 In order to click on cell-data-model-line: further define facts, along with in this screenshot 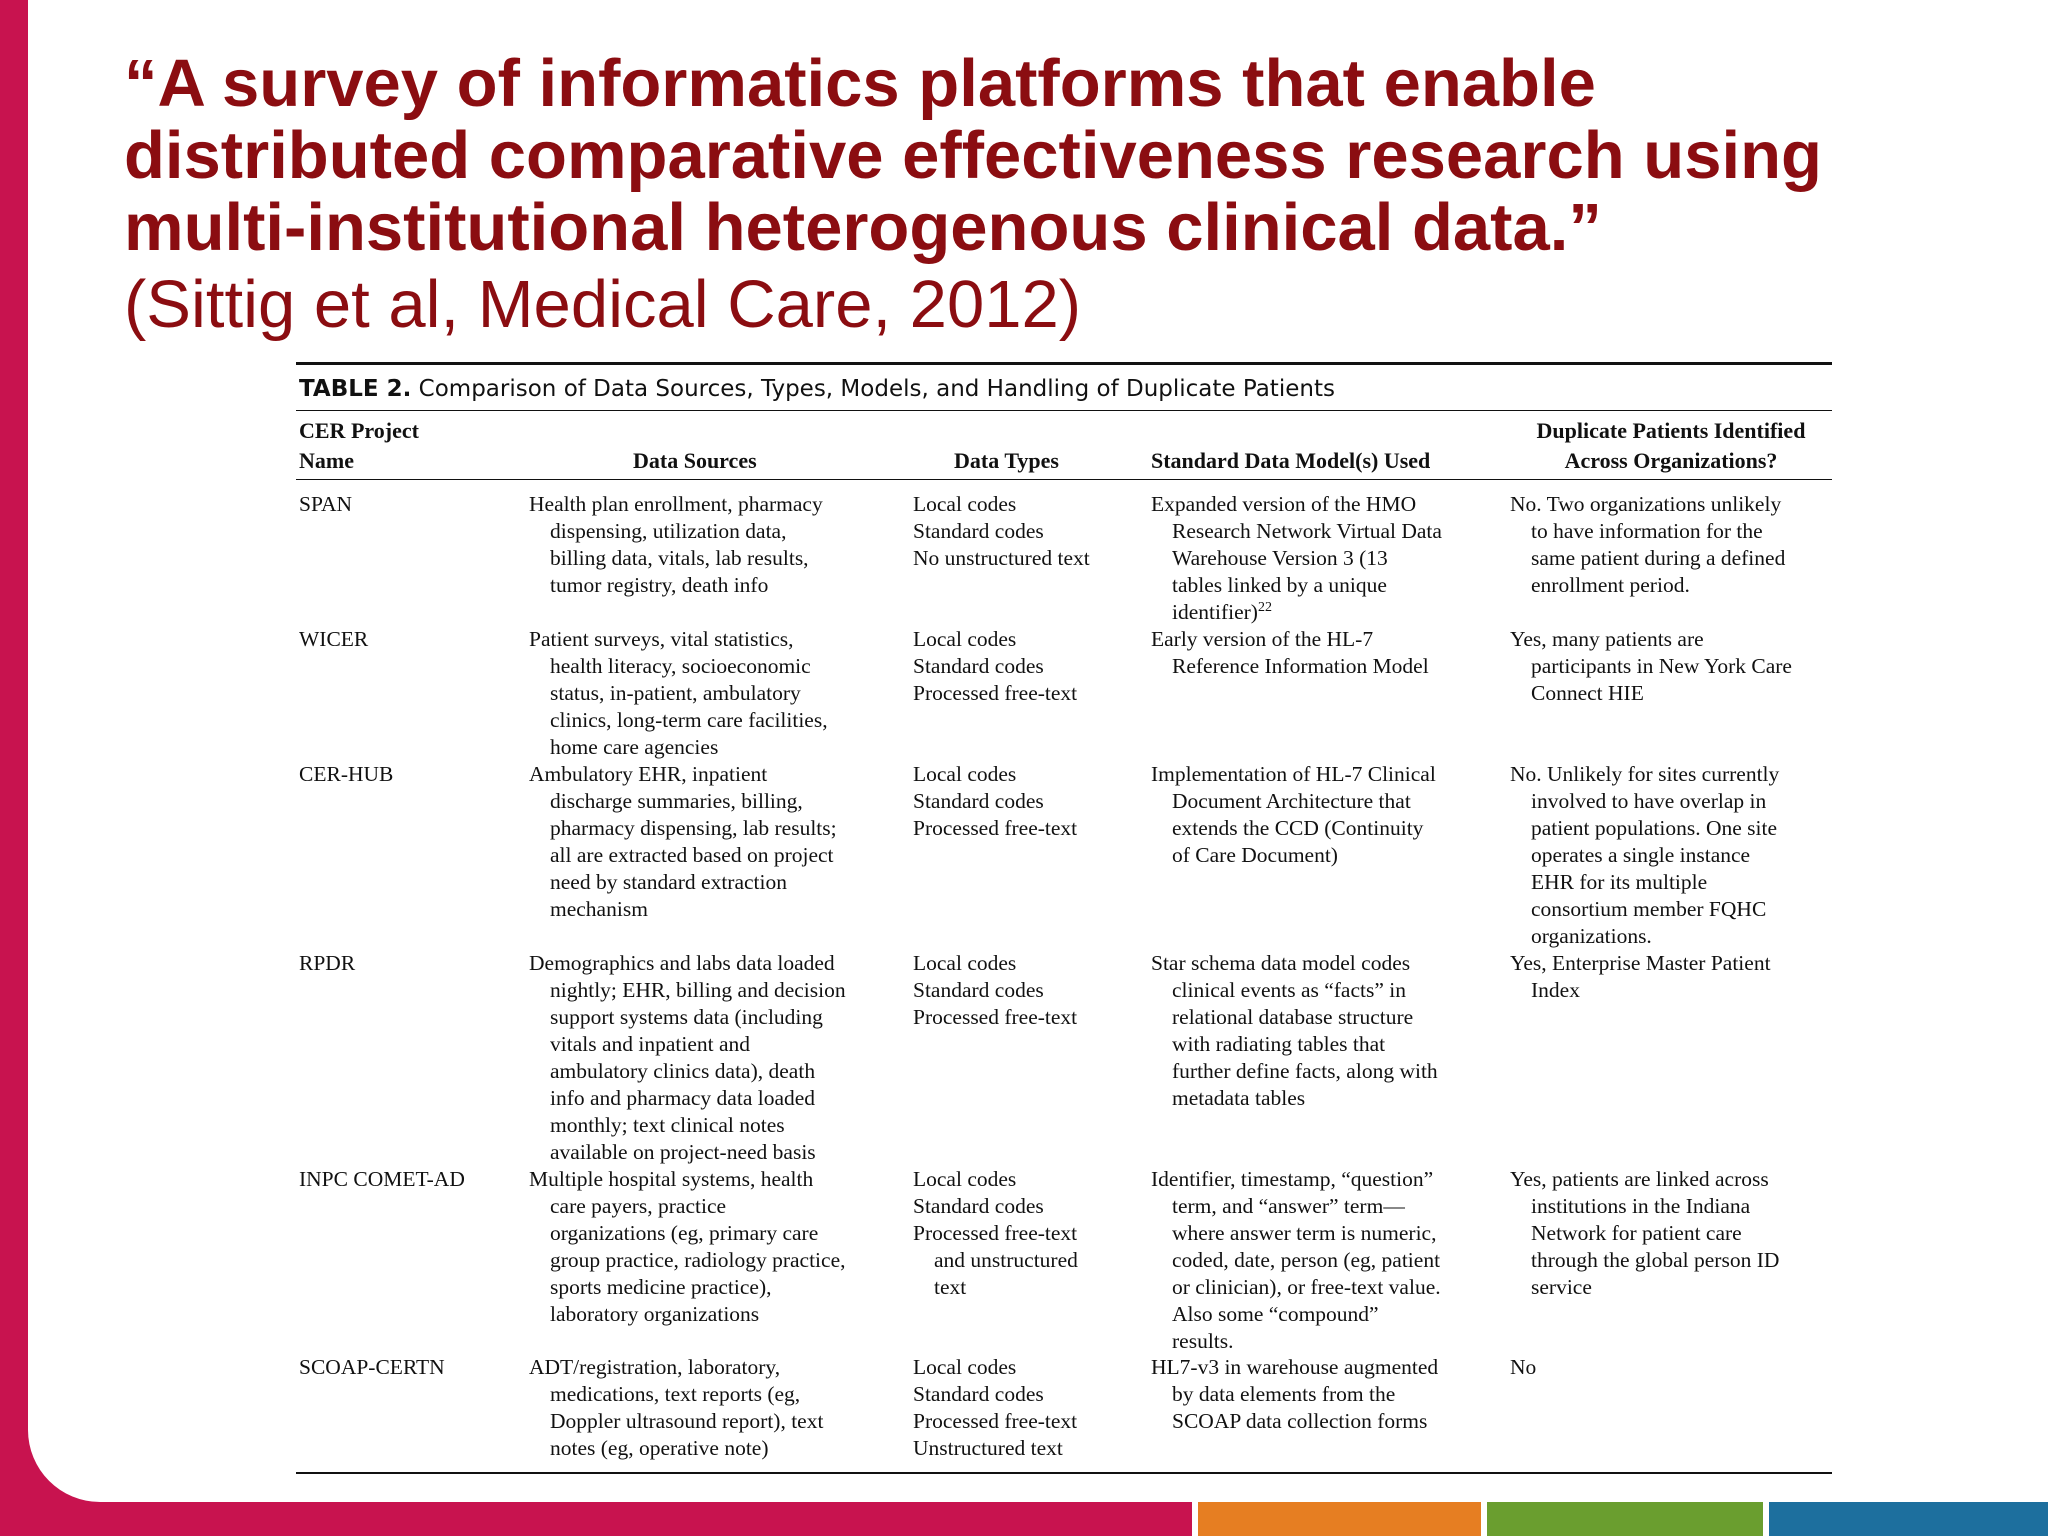, I will do `click(1326, 1071)`.